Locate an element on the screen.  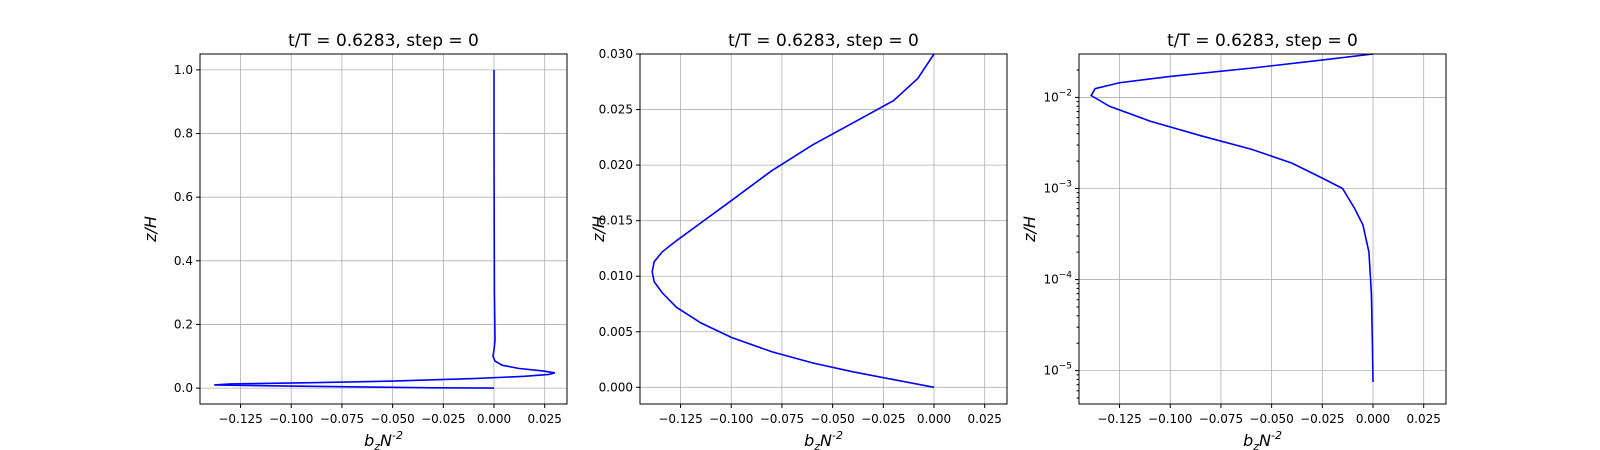
y-tick-label: 10⁻² is located at coordinates (1057, 96).